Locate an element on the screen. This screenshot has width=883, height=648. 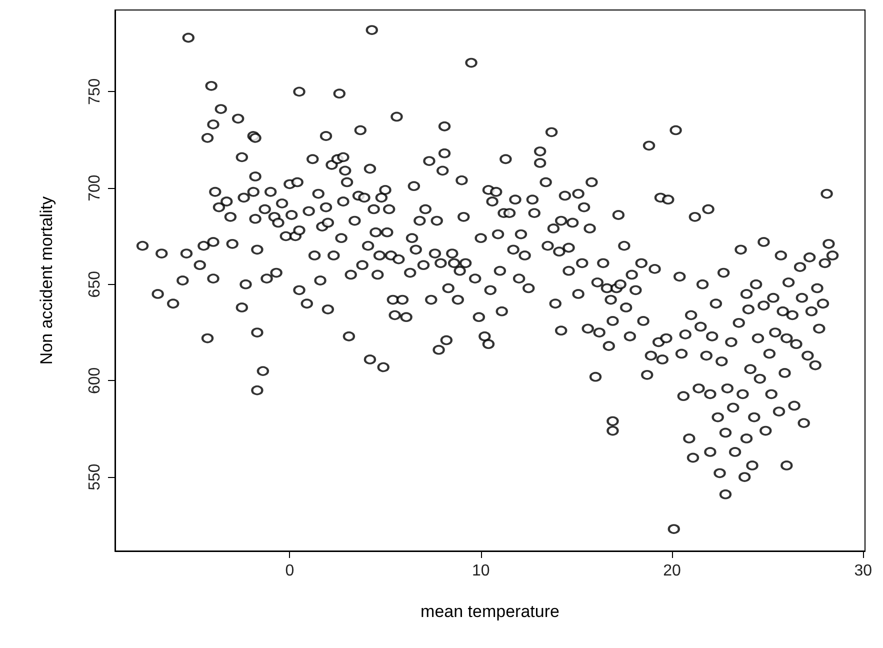
x-tick-label: 30 is located at coordinates (863, 571).